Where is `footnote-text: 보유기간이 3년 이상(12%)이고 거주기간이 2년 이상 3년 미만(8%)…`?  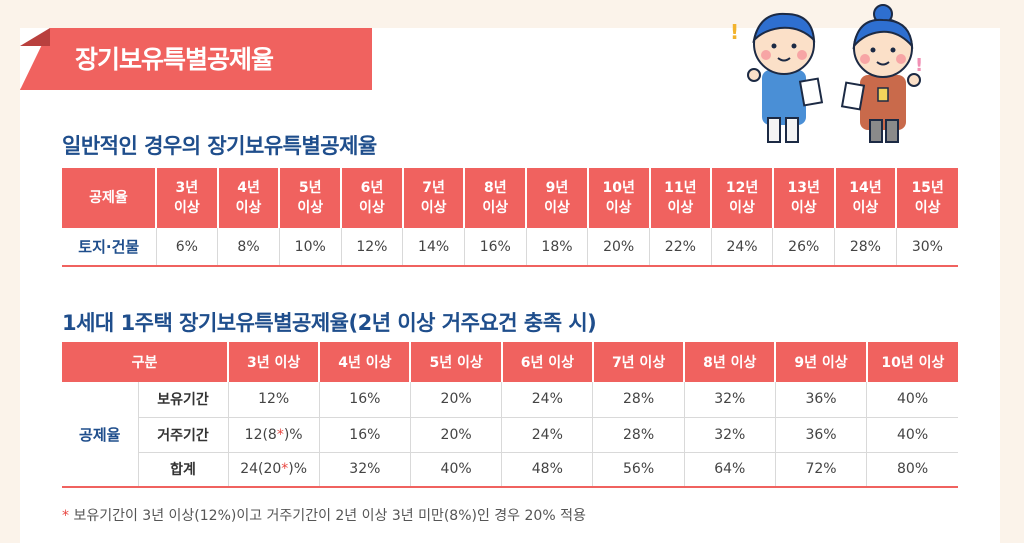 footnote-text: 보유기간이 3년 이상(12%)이고 거주기간이 2년 이상 3년 미만(8%)… is located at coordinates (327, 516).